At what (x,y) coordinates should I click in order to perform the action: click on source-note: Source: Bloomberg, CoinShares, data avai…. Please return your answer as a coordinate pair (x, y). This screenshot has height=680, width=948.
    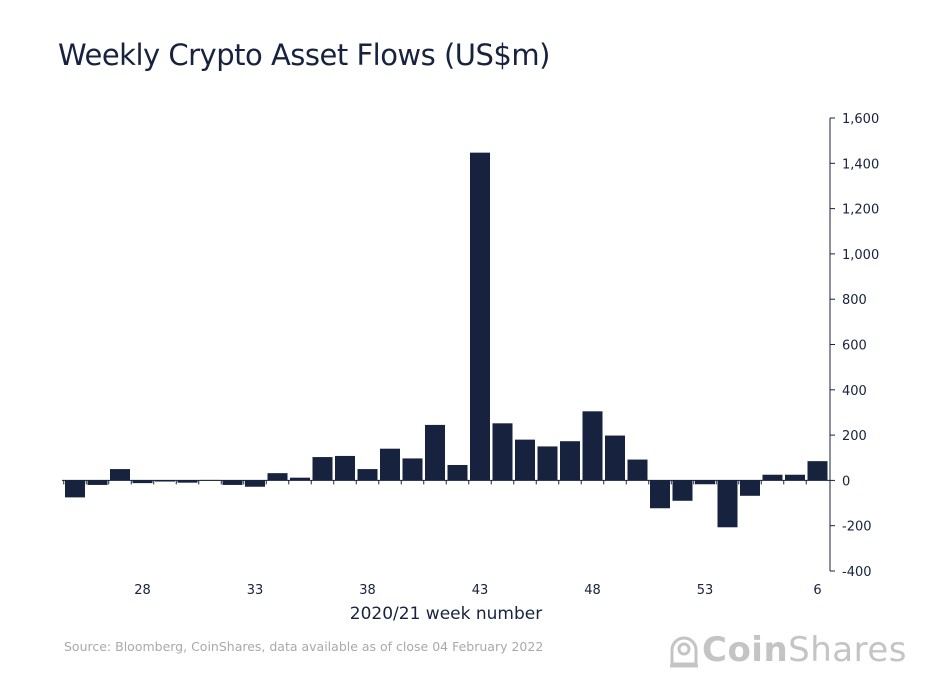
    Looking at the image, I should click on (304, 646).